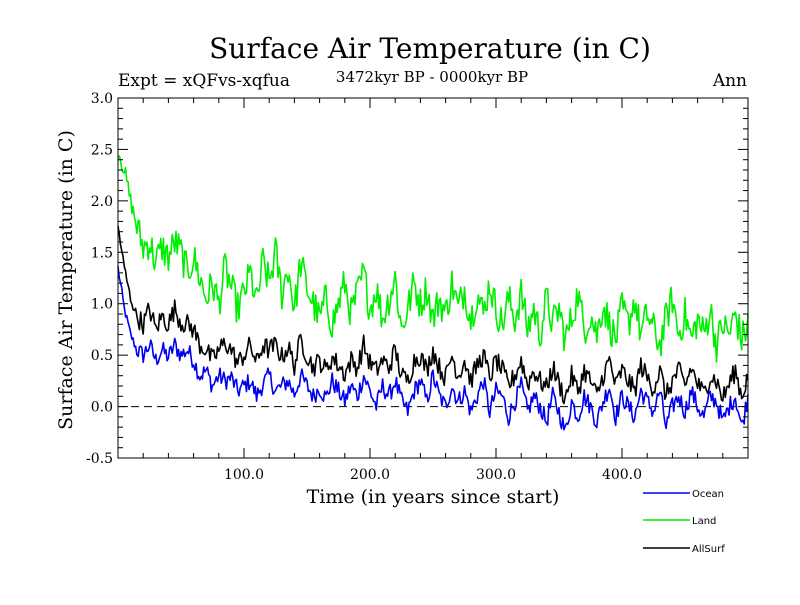  Describe the element at coordinates (204, 81) in the screenshot. I see `experiment-label: Expt = xQFvs-xqfua` at that location.